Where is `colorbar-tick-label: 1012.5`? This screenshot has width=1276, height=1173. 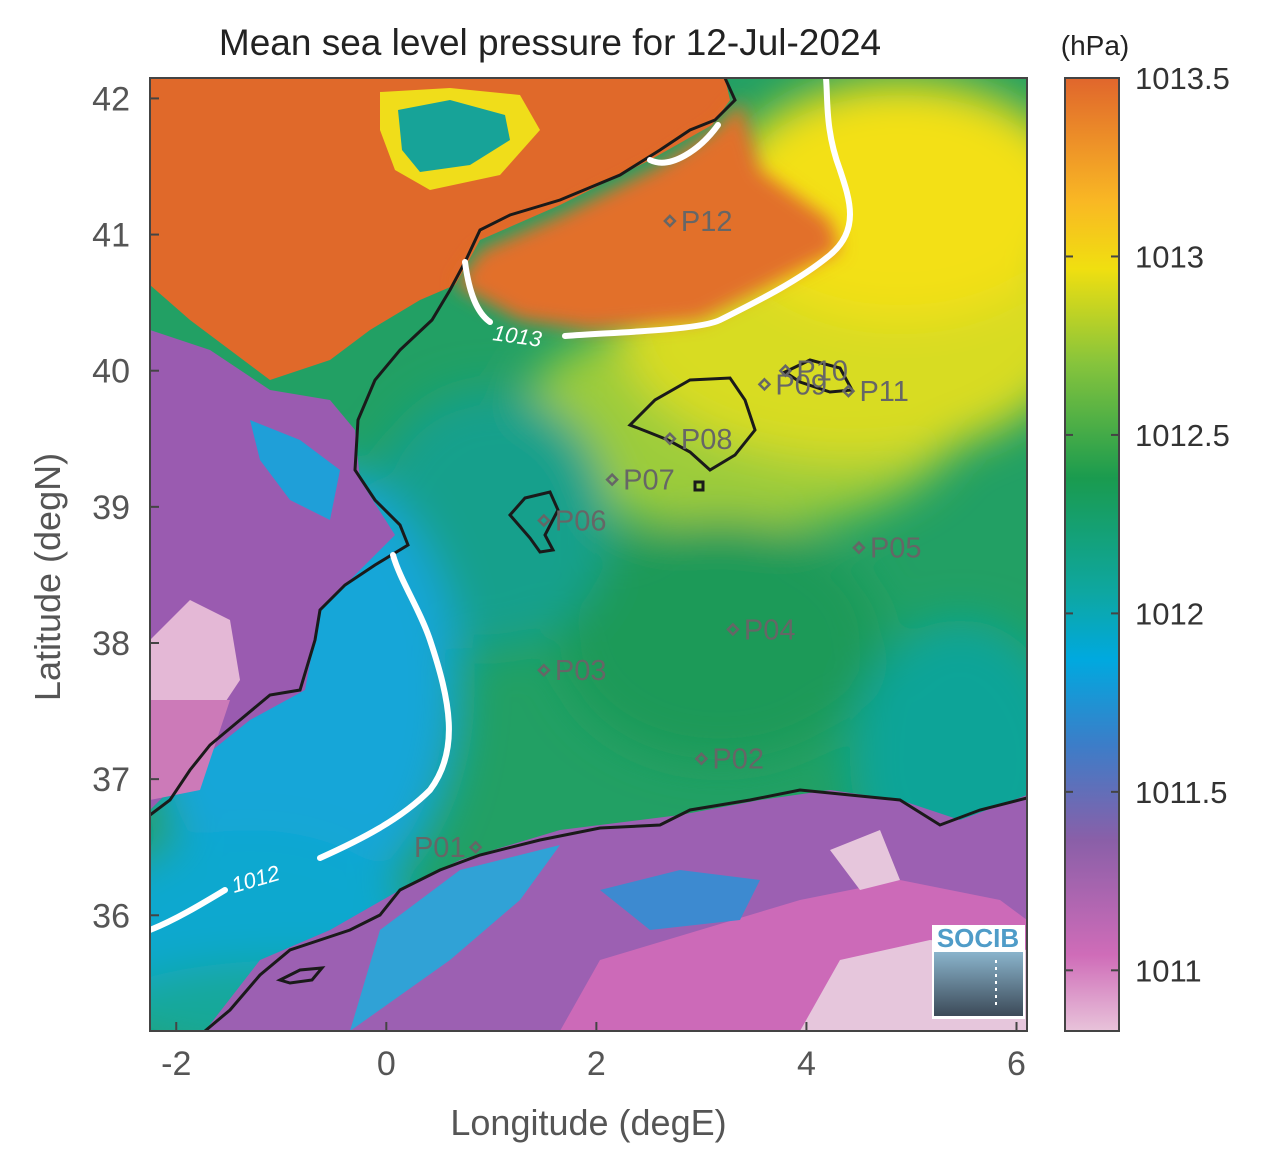 colorbar-tick-label: 1012.5 is located at coordinates (1182, 435).